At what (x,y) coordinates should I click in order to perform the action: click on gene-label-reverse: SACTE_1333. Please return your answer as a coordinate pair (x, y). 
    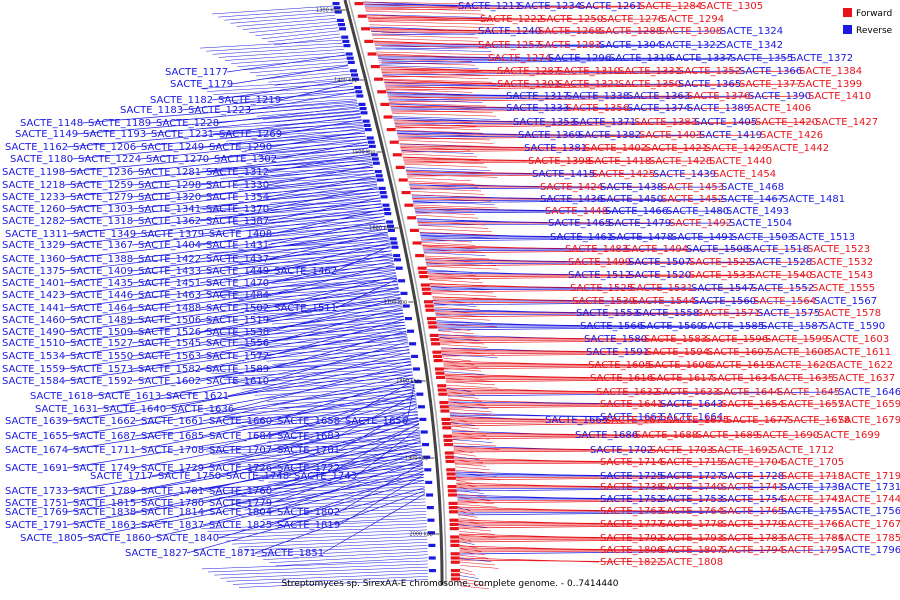
    Looking at the image, I should click on (537, 108).